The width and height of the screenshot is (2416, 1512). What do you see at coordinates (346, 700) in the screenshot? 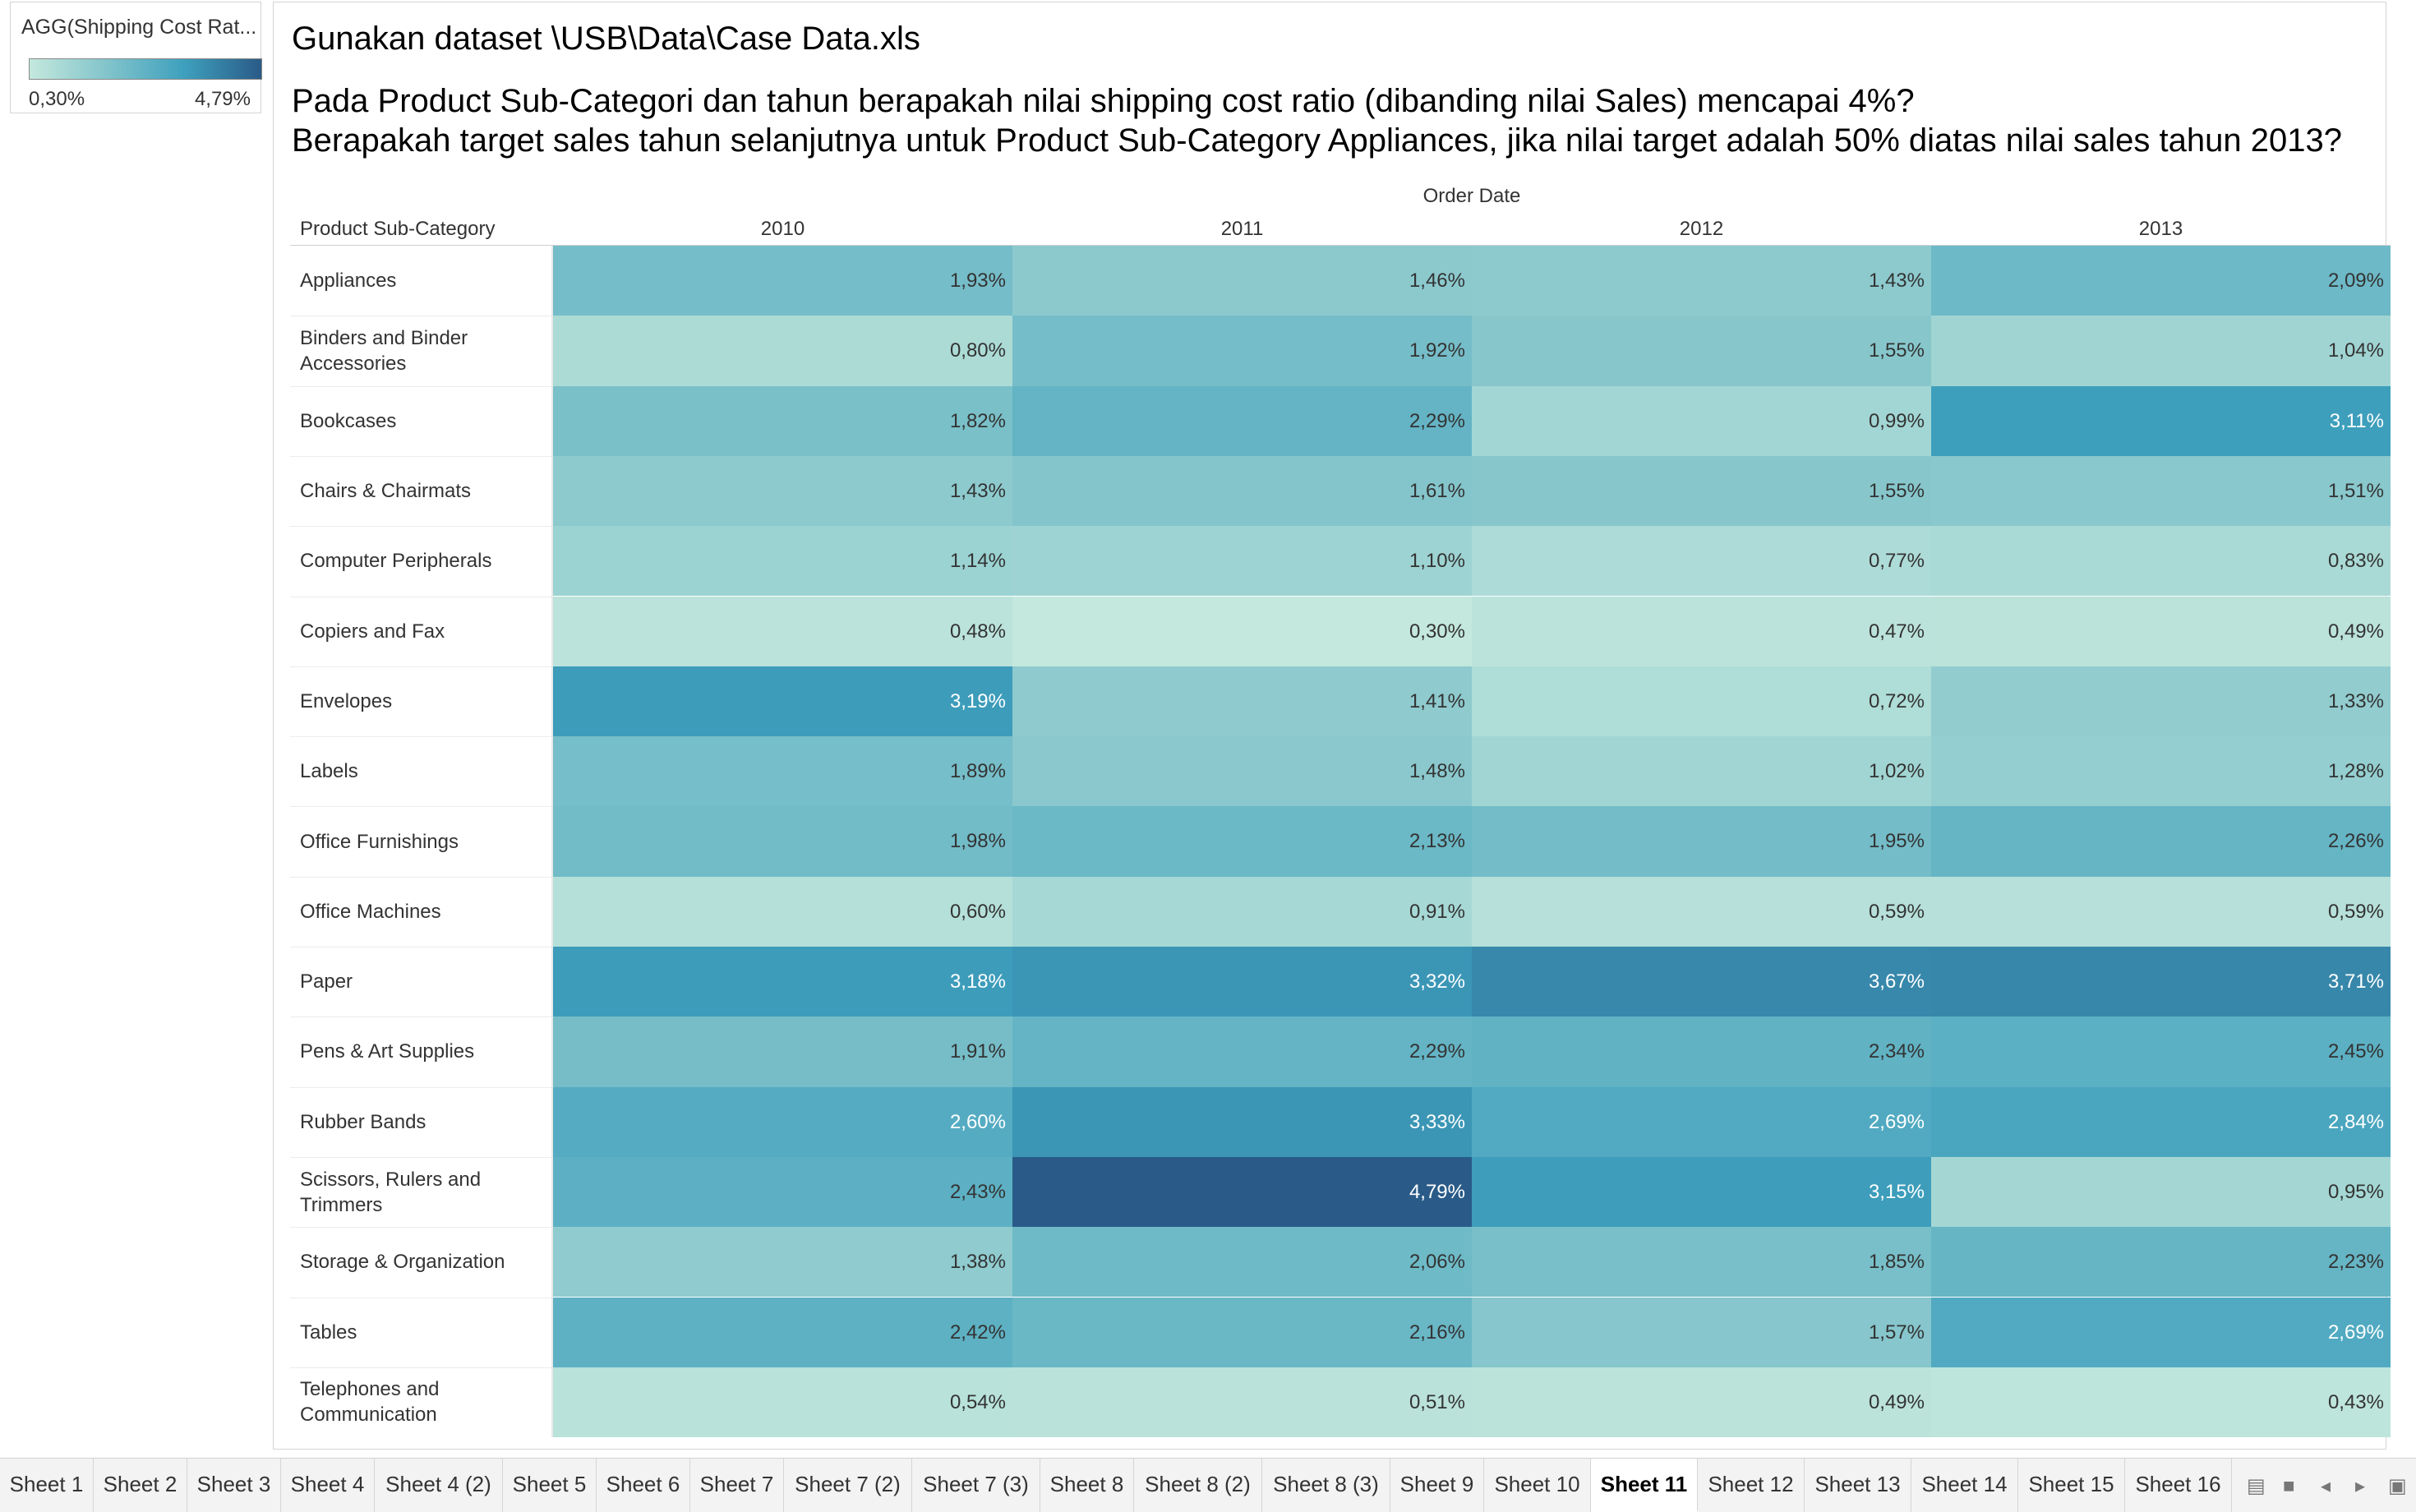
I see `row-label-envelopes: Envelopes` at bounding box center [346, 700].